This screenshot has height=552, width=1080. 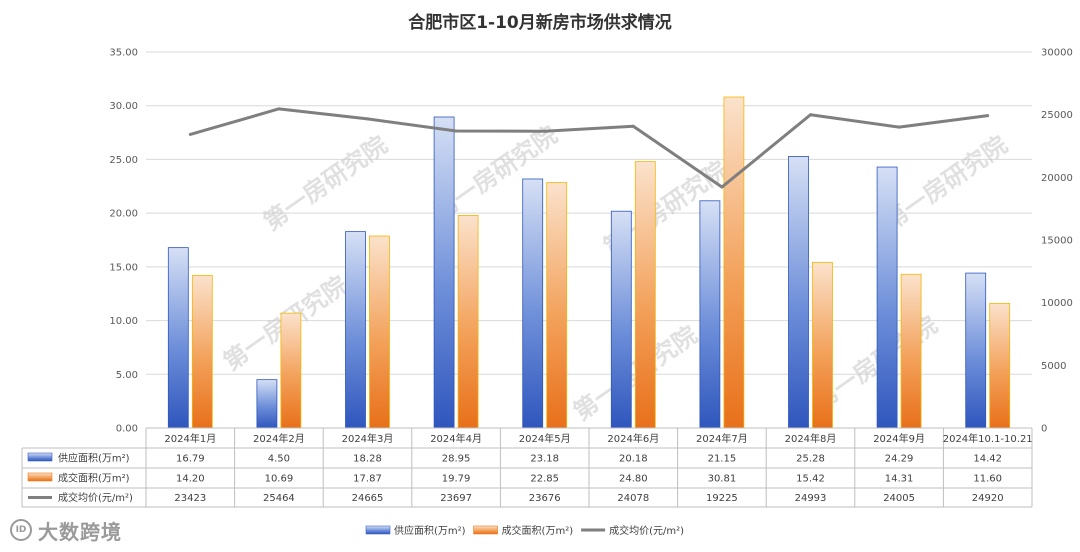 What do you see at coordinates (456, 438) in the screenshot?
I see `x-category-label: 2024年4月` at bounding box center [456, 438].